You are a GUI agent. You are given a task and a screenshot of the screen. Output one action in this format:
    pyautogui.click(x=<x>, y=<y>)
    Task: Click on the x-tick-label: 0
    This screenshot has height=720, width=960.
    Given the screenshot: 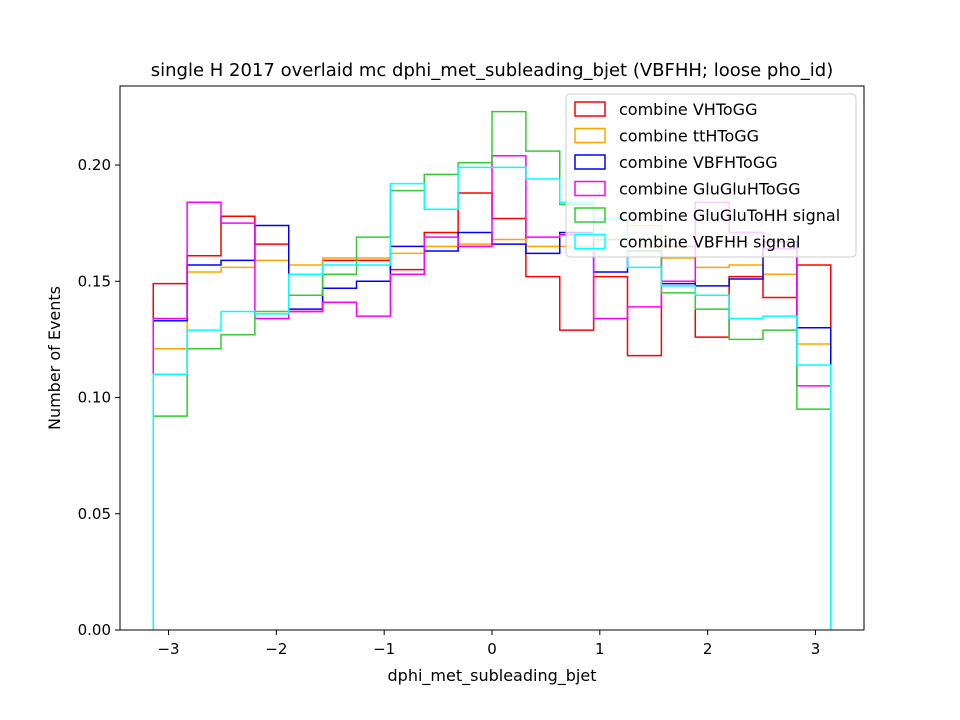 What is the action you would take?
    pyautogui.click(x=492, y=649)
    